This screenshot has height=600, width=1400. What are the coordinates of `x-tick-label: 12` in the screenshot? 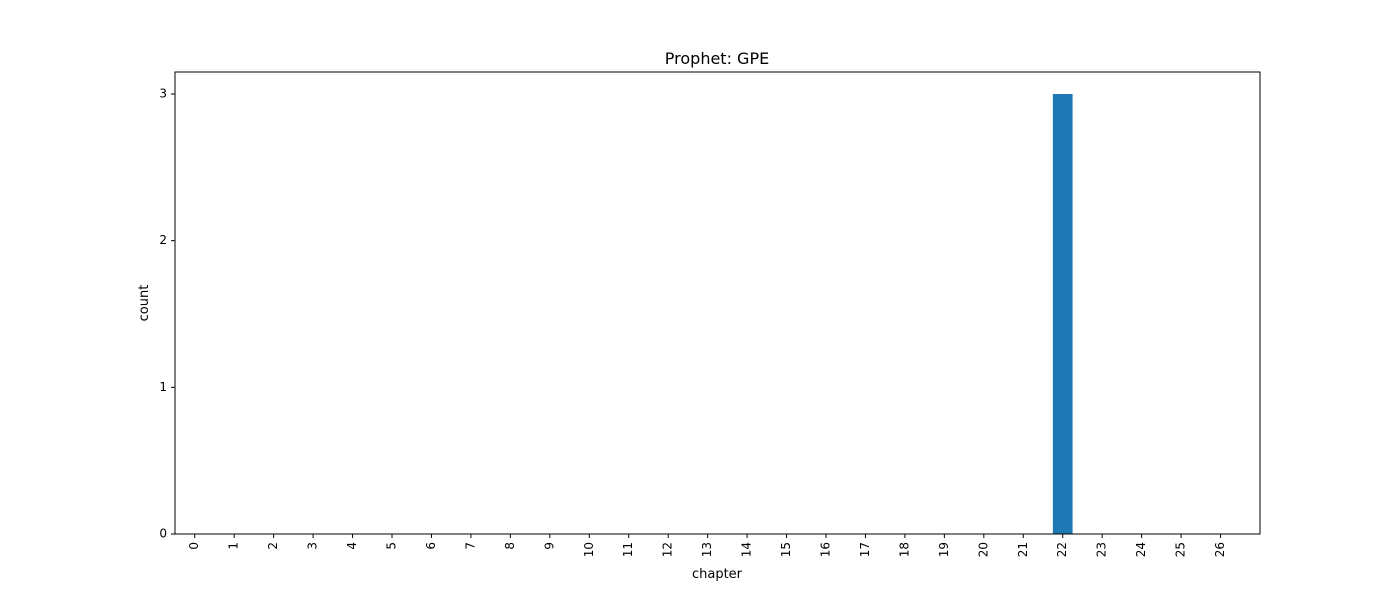 It's located at (668, 549).